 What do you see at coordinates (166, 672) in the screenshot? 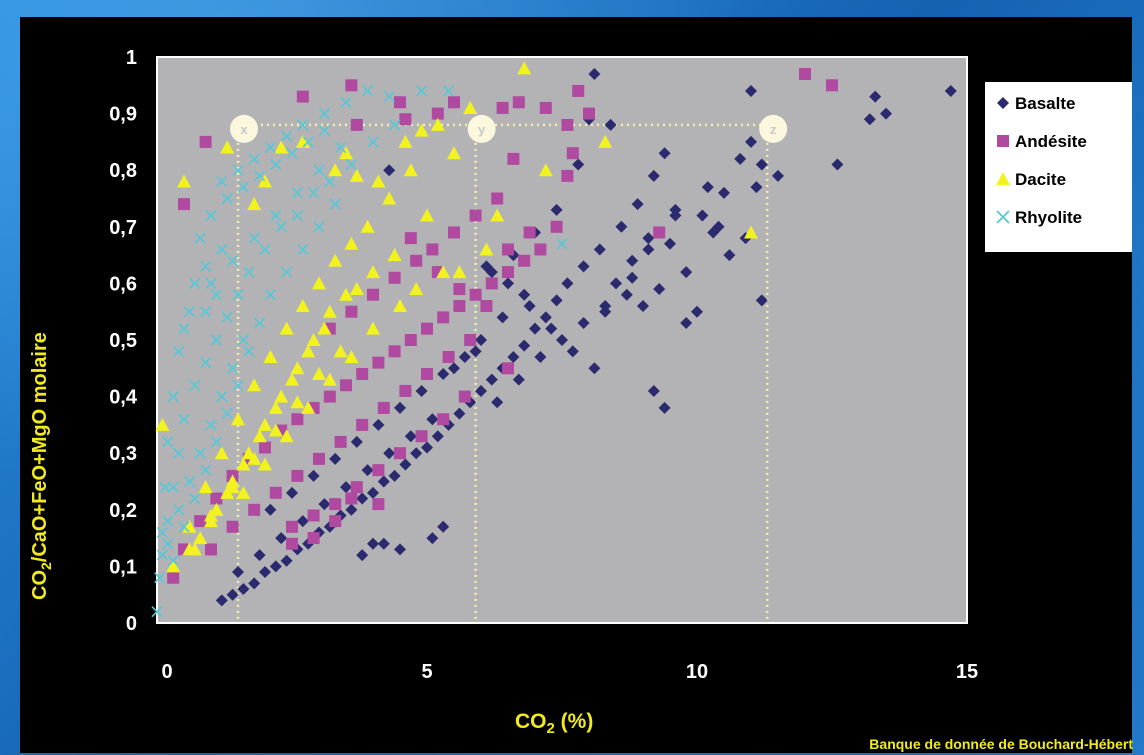
I see `x-tick-label: 0` at bounding box center [166, 672].